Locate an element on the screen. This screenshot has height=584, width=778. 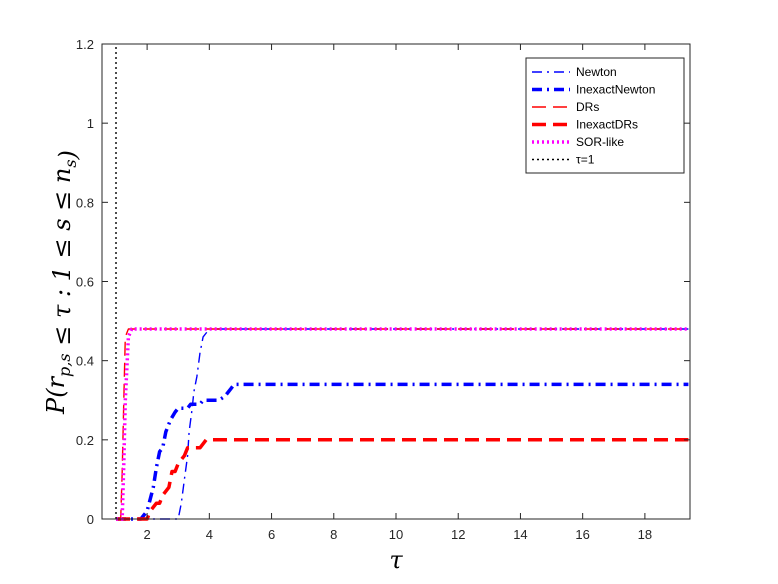
y-tick-label: 1.2 is located at coordinates (85, 44).